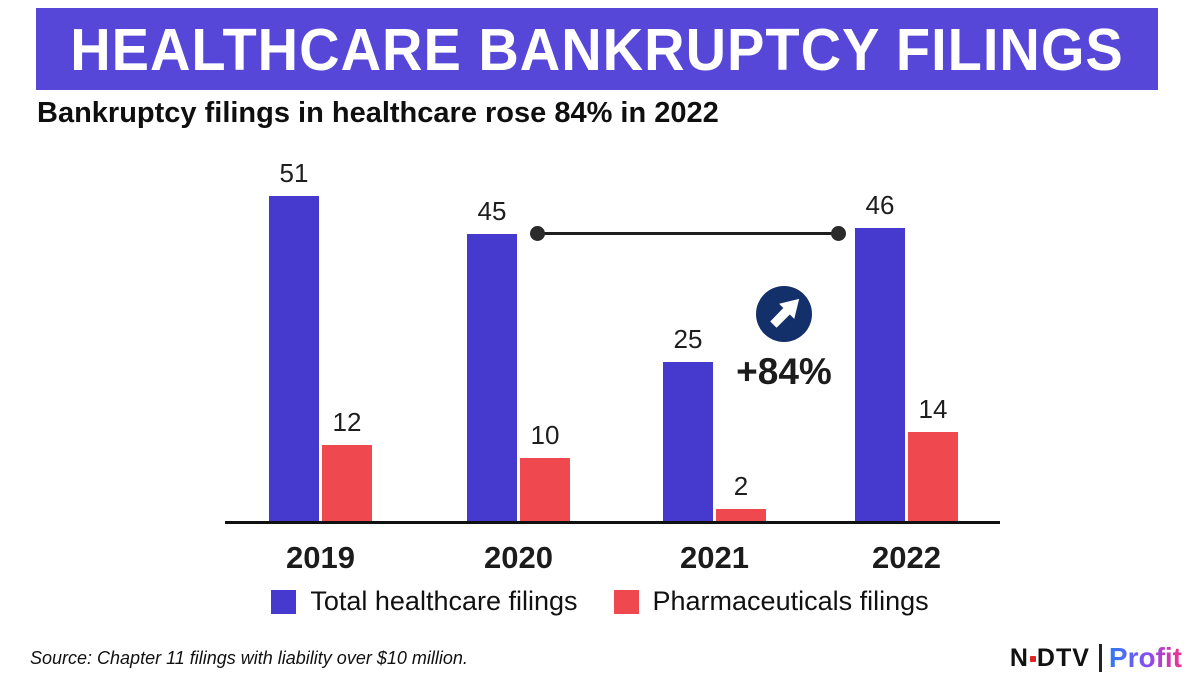  Describe the element at coordinates (688, 442) in the screenshot. I see `total-2021` at that location.